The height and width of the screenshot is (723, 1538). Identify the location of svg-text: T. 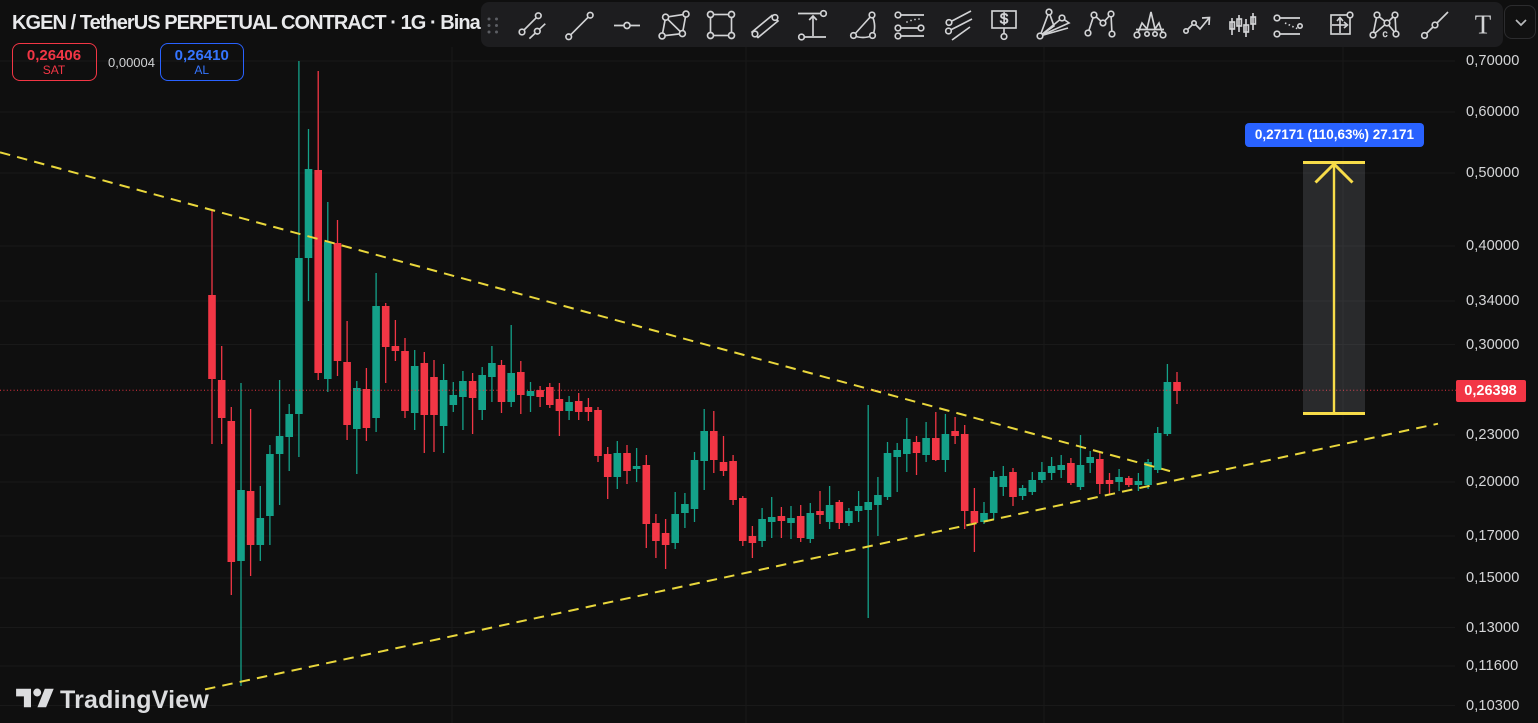
(1483, 25).